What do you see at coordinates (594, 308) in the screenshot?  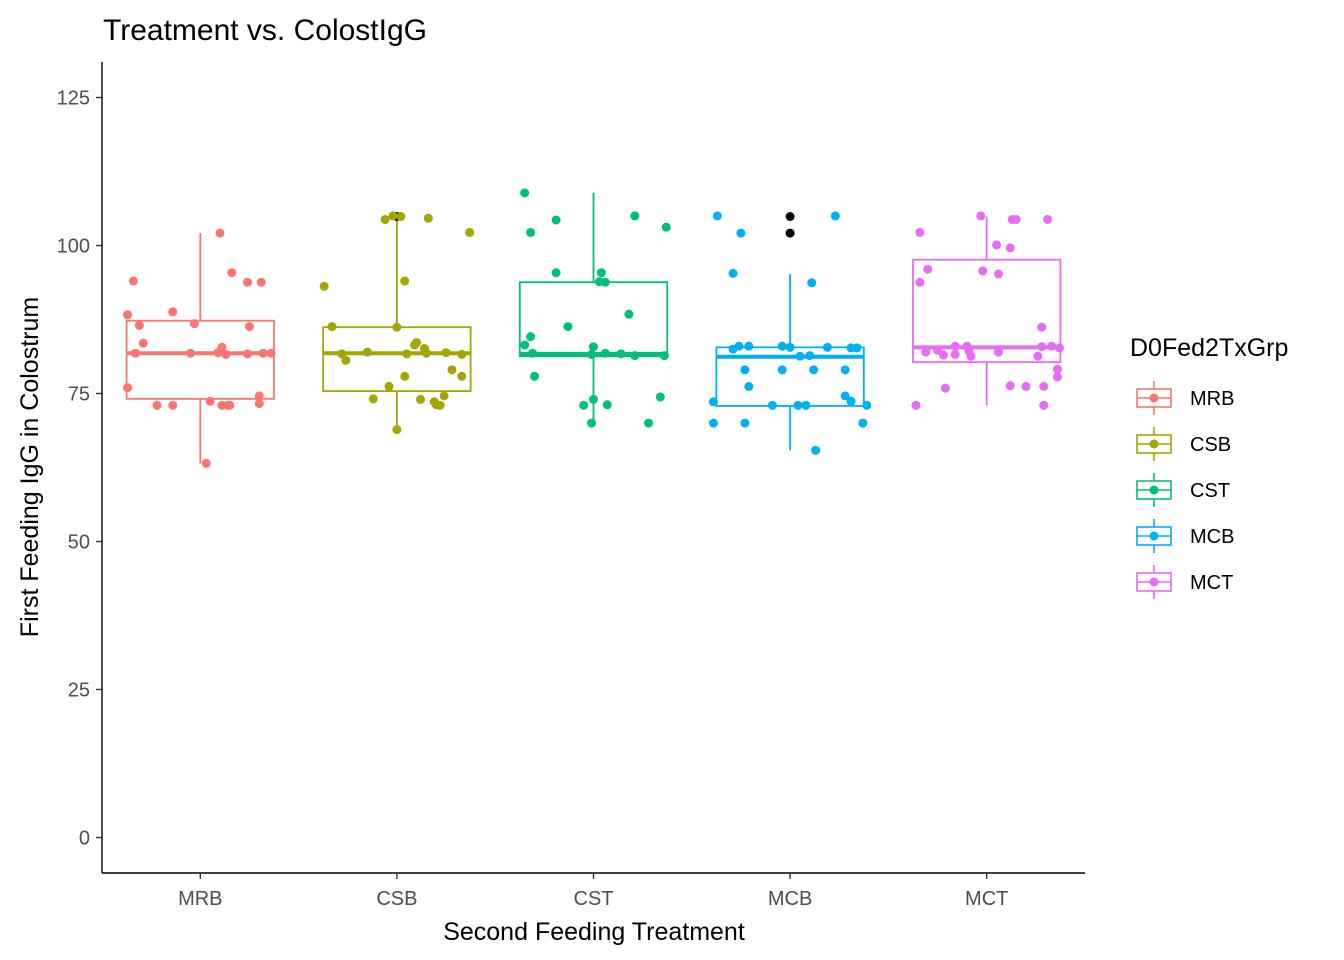 I see `series-cst` at bounding box center [594, 308].